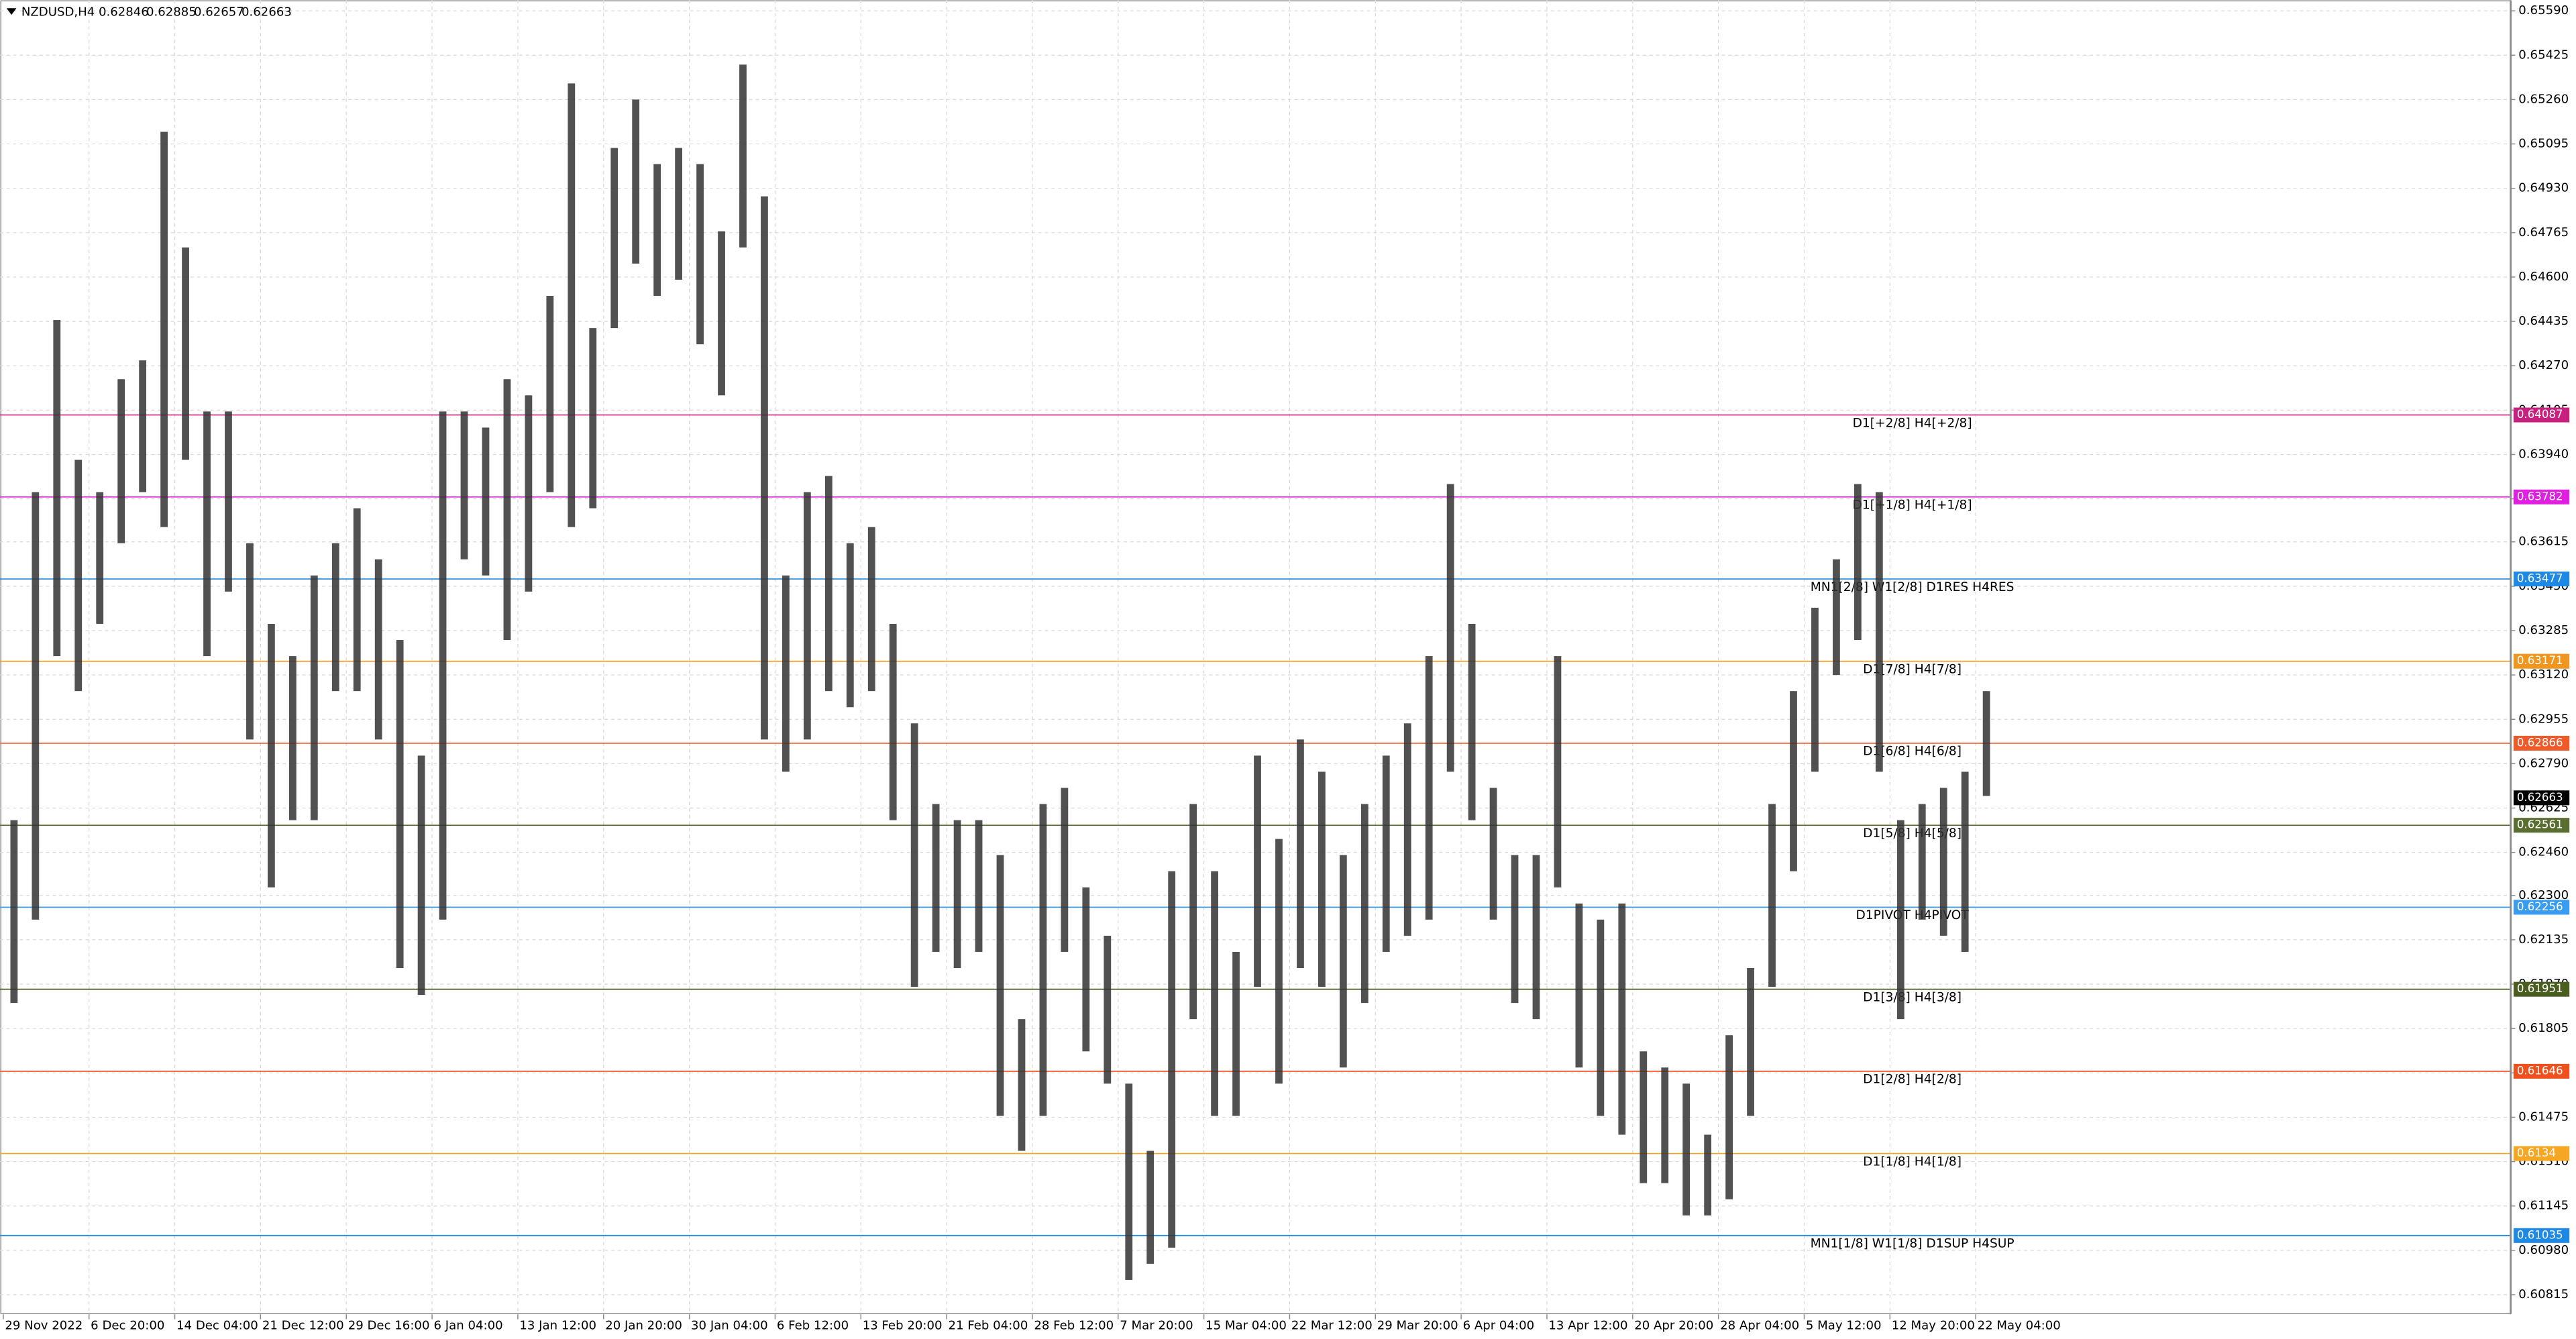 This screenshot has height=1339, width=2576. What do you see at coordinates (2540, 1070) in the screenshot?
I see `level-price-label: 0.61646` at bounding box center [2540, 1070].